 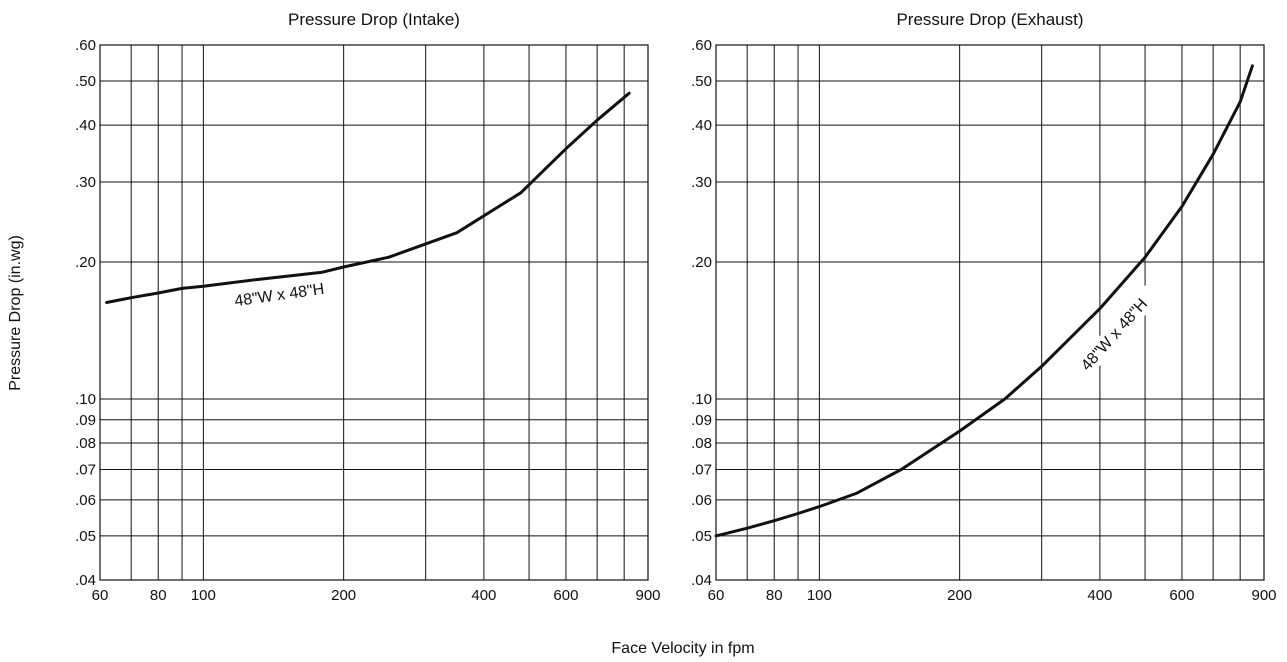 I want to click on series-label-group: 48"W x 48"H, so click(x=1114, y=334).